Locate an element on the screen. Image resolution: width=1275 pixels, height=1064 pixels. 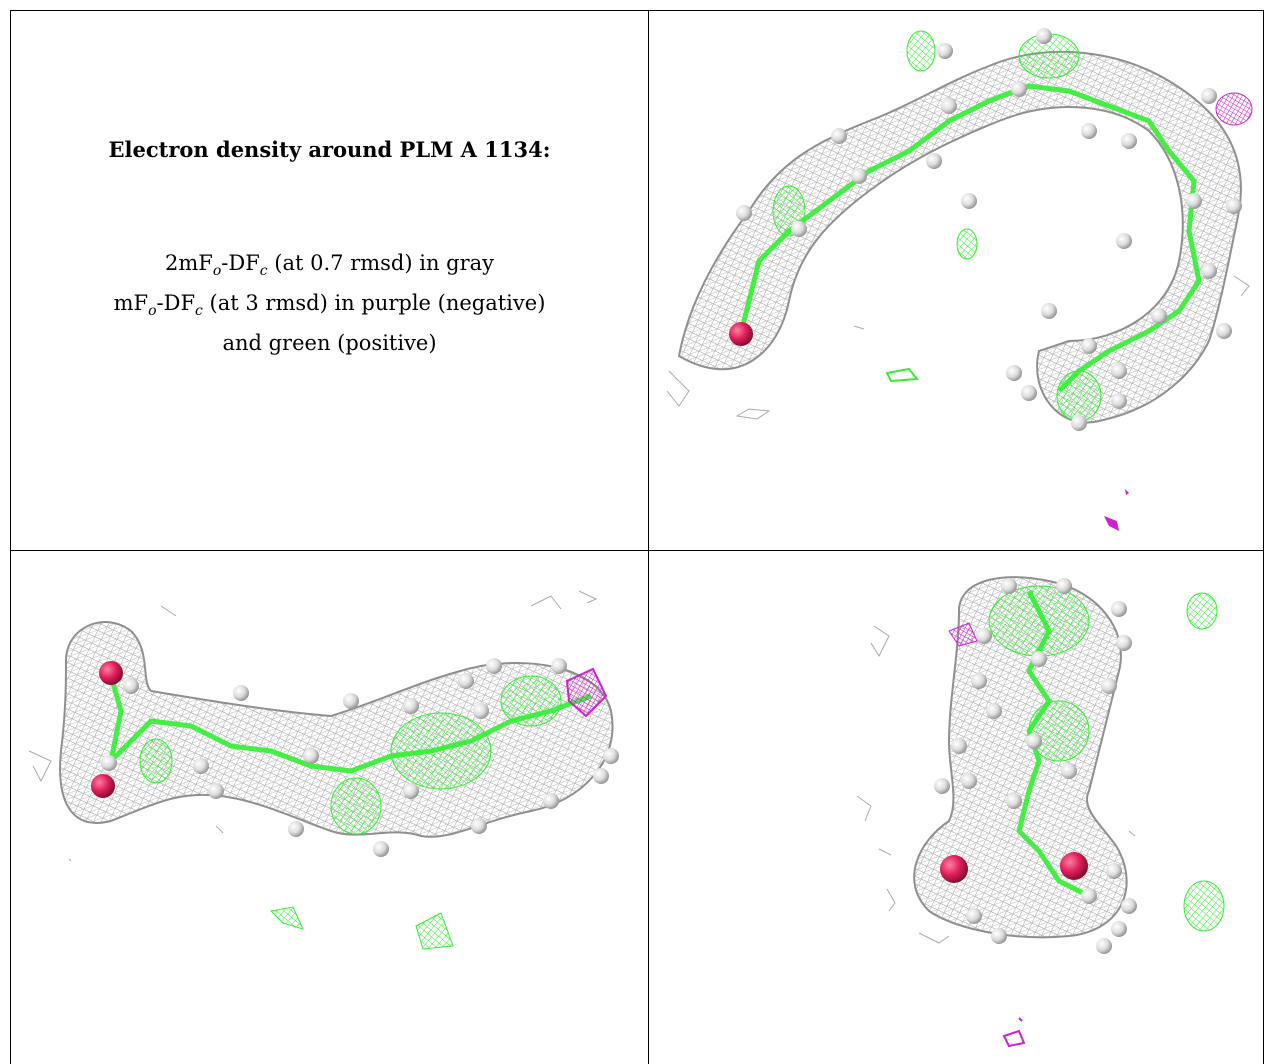
density-view-icon is located at coordinates (1040, 812).